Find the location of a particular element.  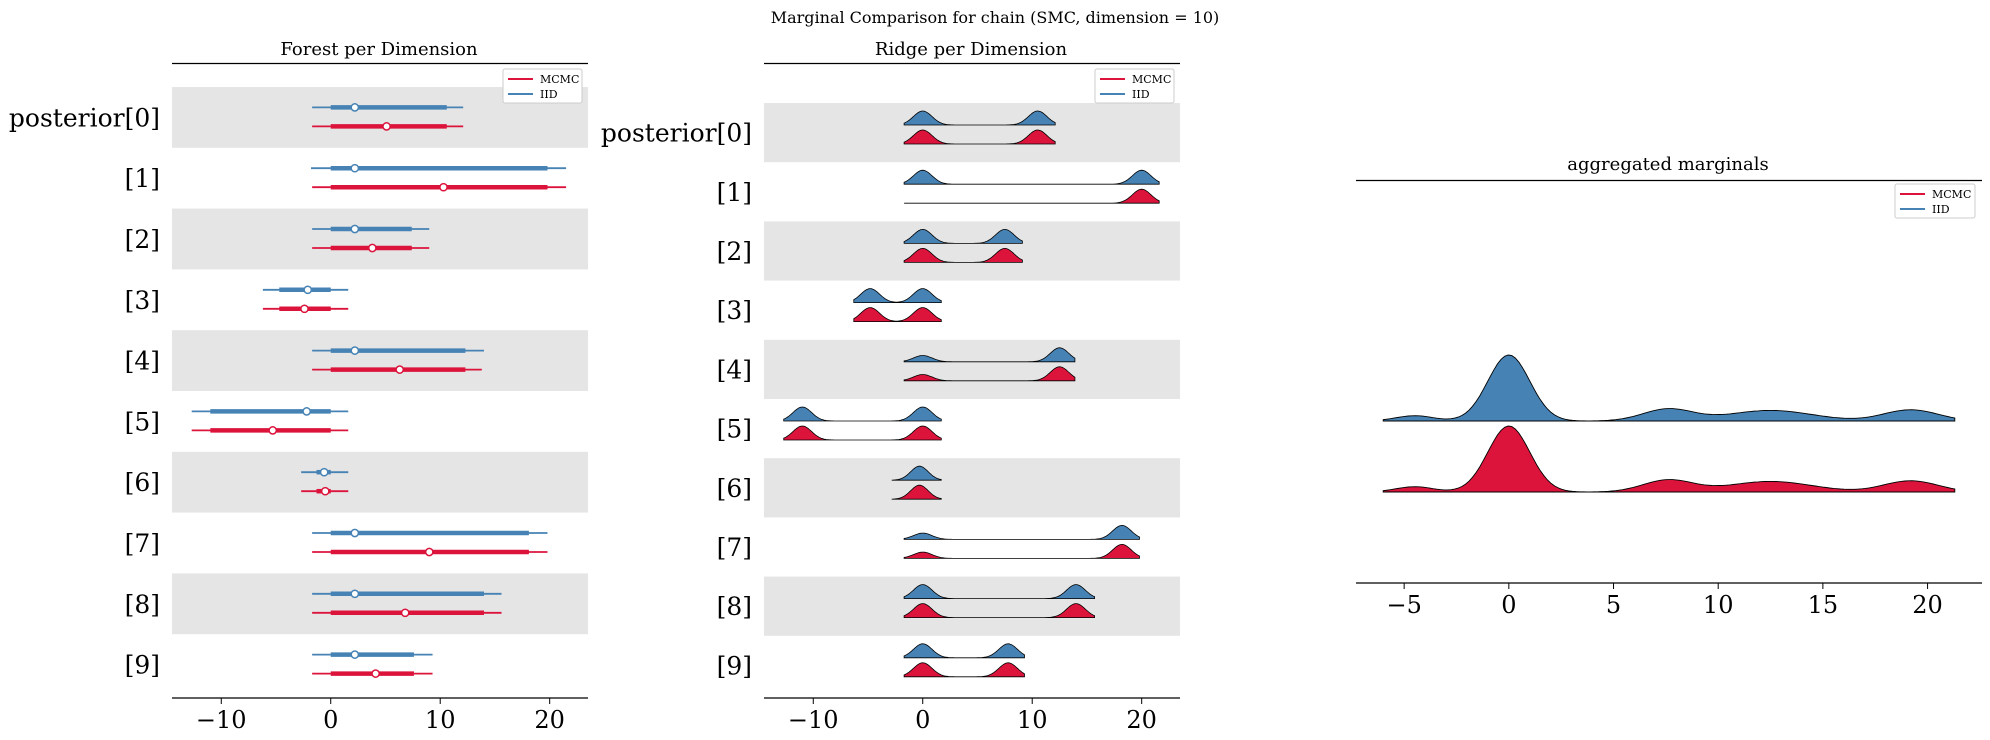

forest-x-tick-label: 10 is located at coordinates (440, 720).